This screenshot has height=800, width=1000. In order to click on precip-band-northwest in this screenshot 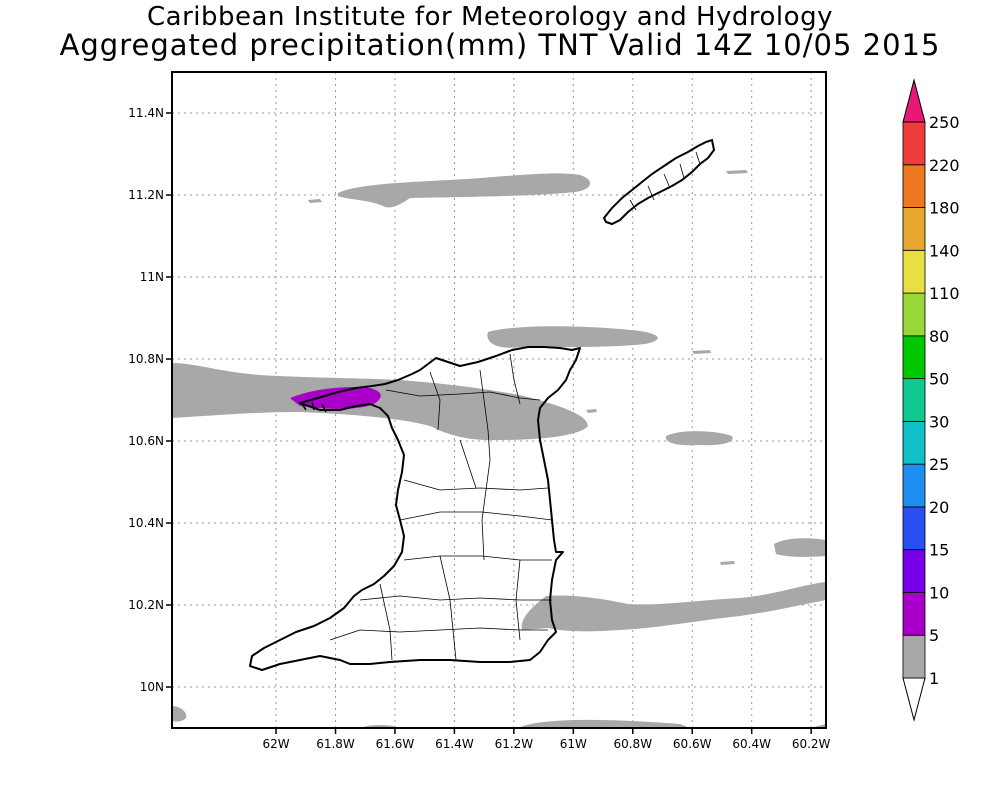, I will do `click(380, 402)`.